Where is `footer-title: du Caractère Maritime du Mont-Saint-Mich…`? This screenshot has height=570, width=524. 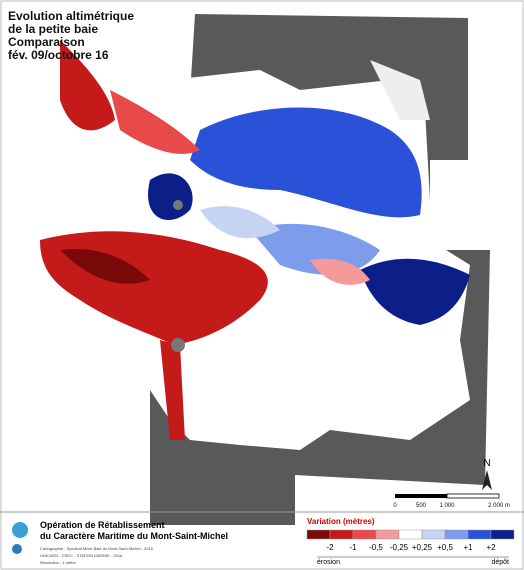
footer-title: du Caractère Maritime du Mont-Saint-Mich… is located at coordinates (134, 536).